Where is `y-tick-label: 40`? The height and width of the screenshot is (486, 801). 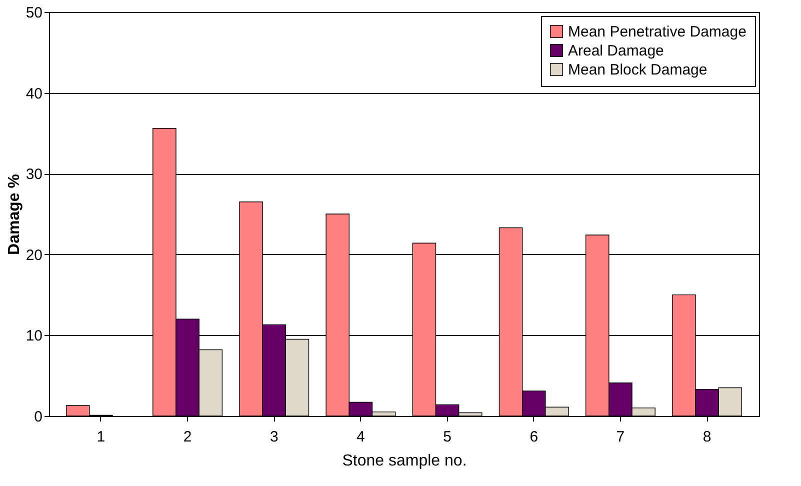
y-tick-label: 40 is located at coordinates (34, 93).